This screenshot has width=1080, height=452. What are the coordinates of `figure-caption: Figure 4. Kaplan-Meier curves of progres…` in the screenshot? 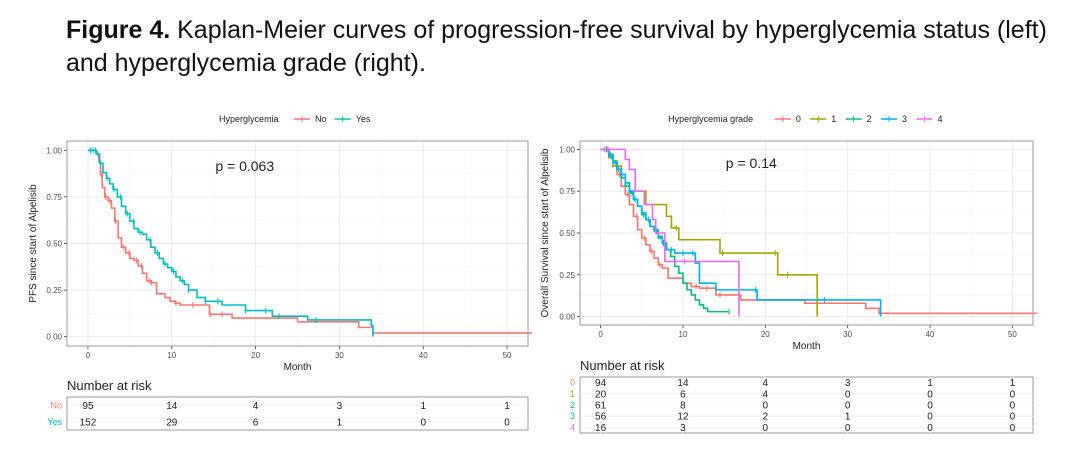 It's located at (566, 47).